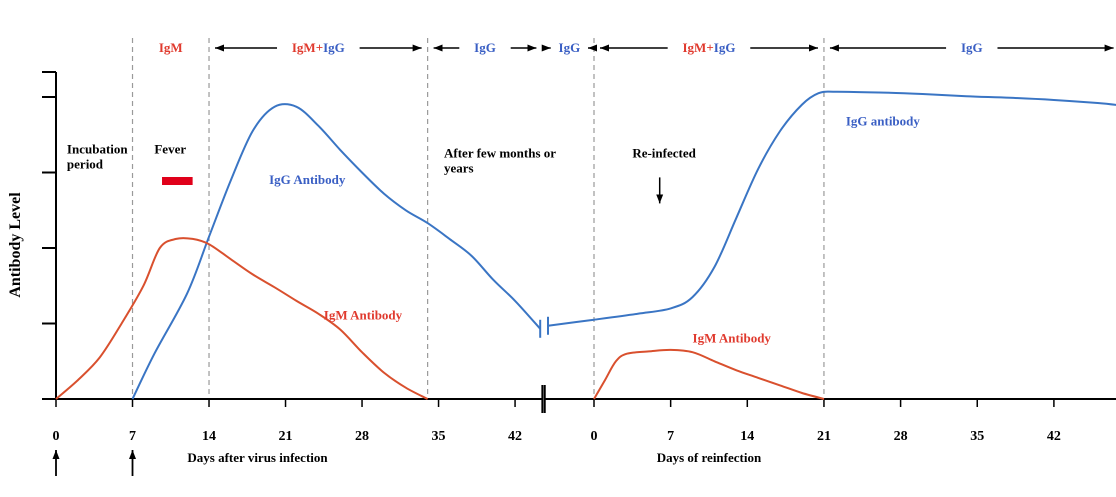 The image size is (1116, 497). What do you see at coordinates (177, 181) in the screenshot?
I see `fever-bar` at bounding box center [177, 181].